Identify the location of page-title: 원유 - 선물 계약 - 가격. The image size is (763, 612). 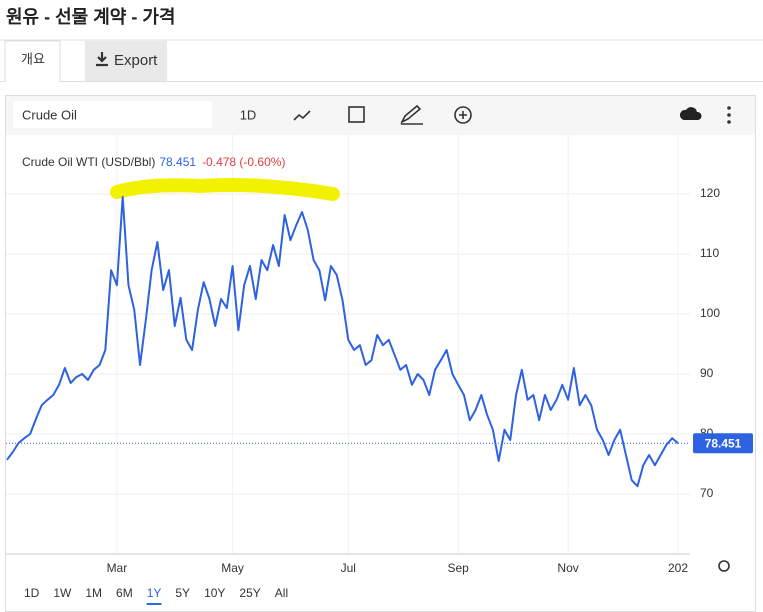
(90, 16).